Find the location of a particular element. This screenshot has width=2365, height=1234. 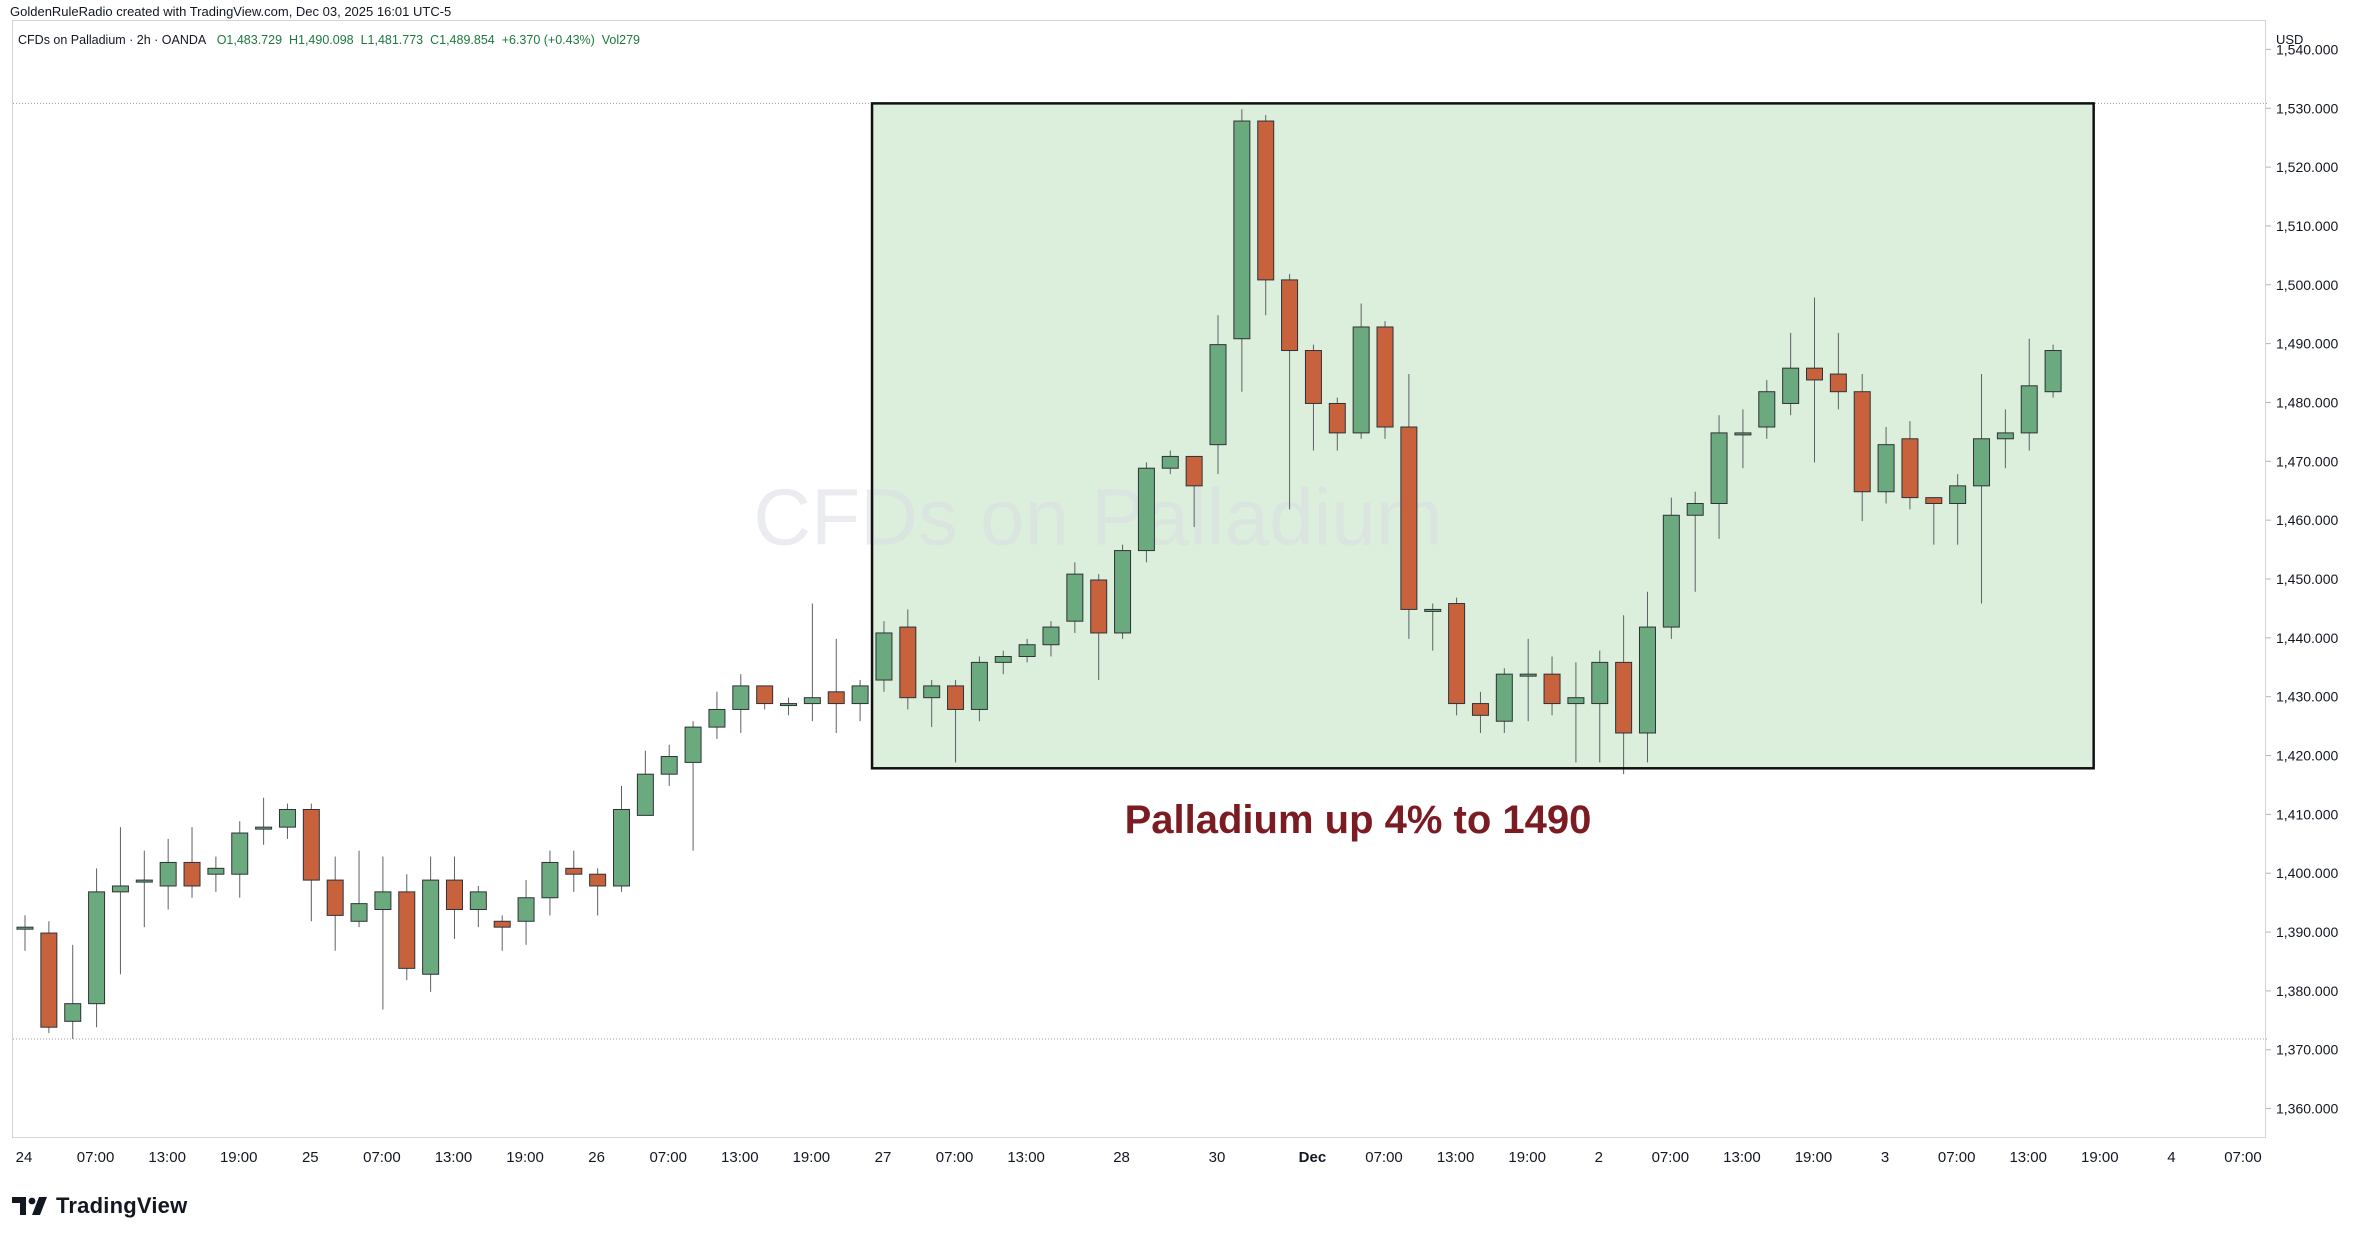

y-tick-label: 1,450.000 is located at coordinates (2307, 579).